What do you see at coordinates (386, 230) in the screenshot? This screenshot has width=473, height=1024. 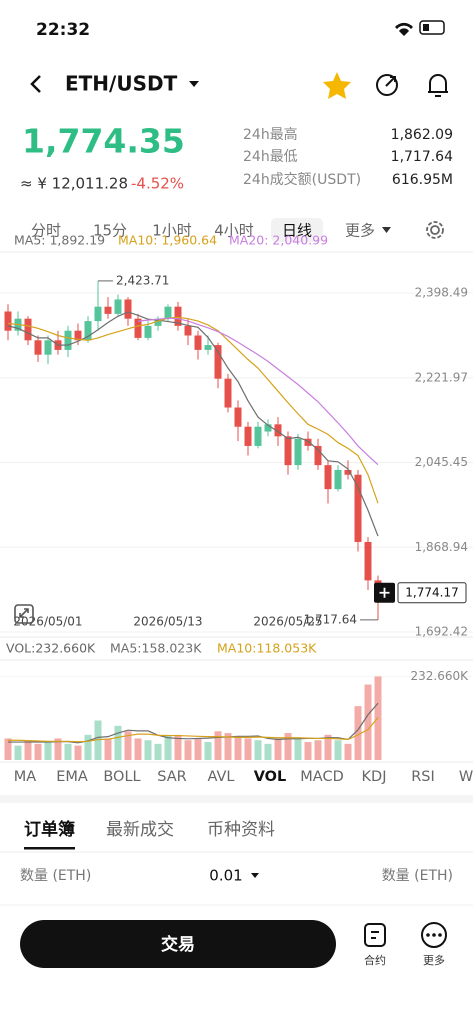 I see `more-dropdown` at bounding box center [386, 230].